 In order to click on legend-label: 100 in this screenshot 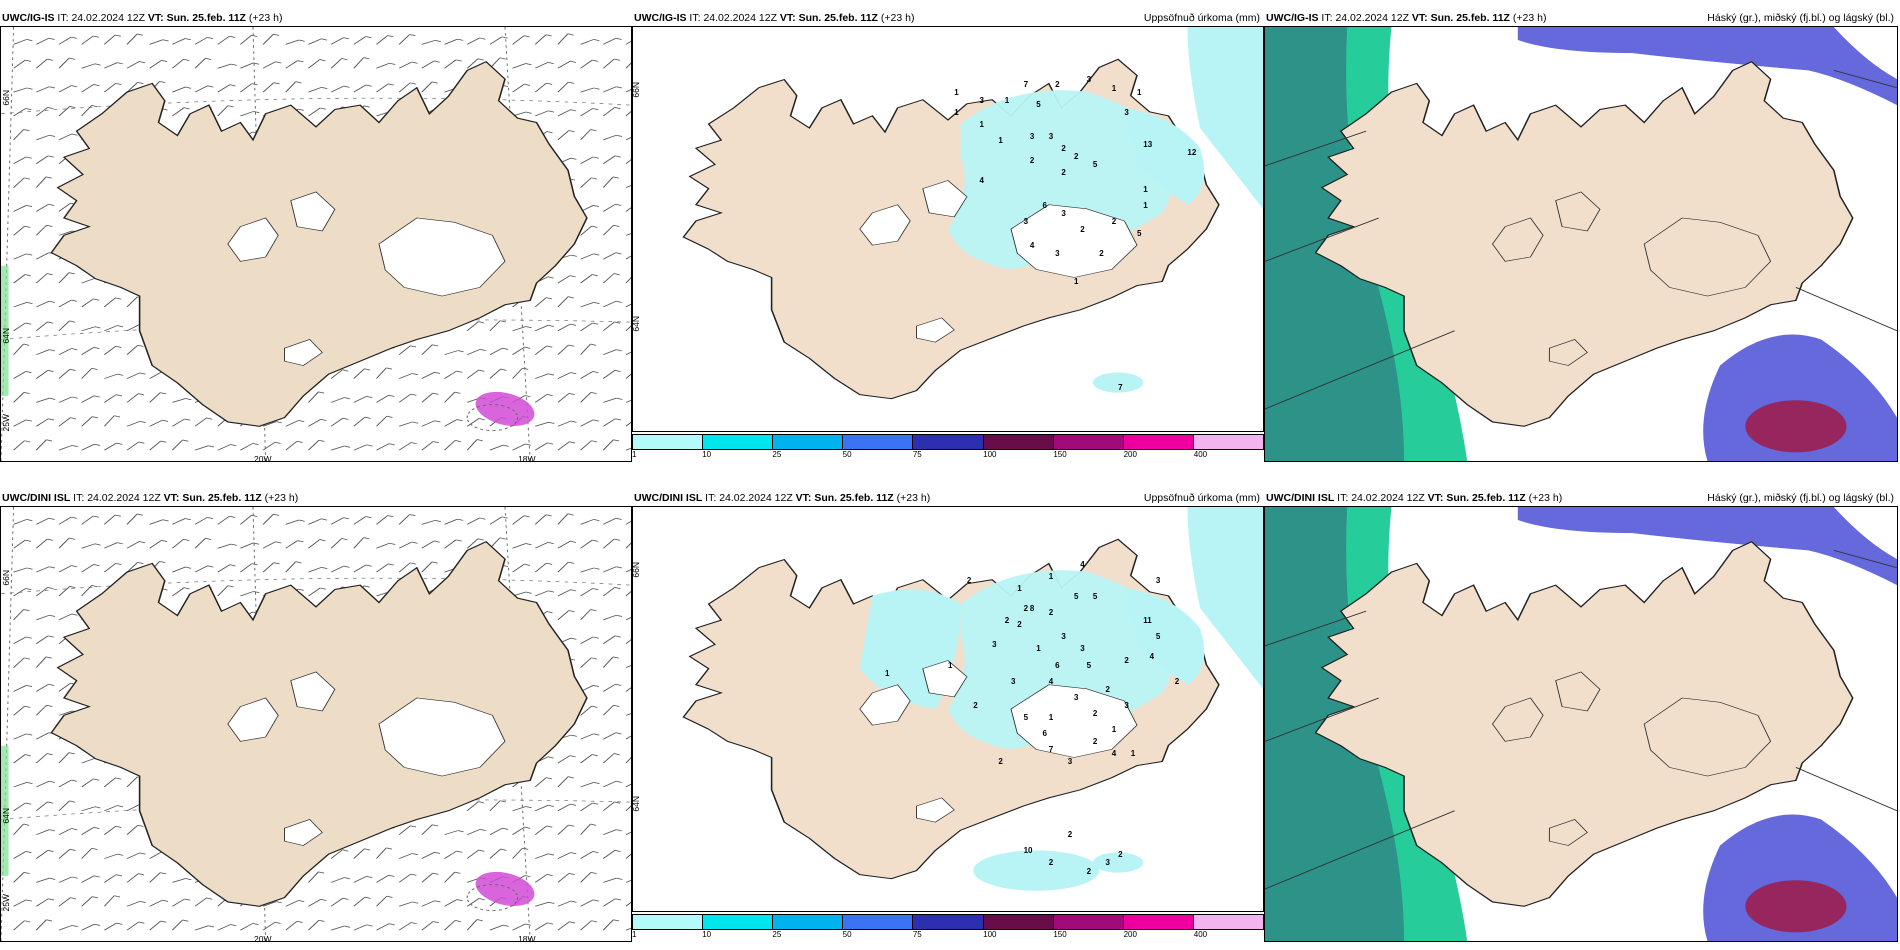, I will do `click(990, 454)`.